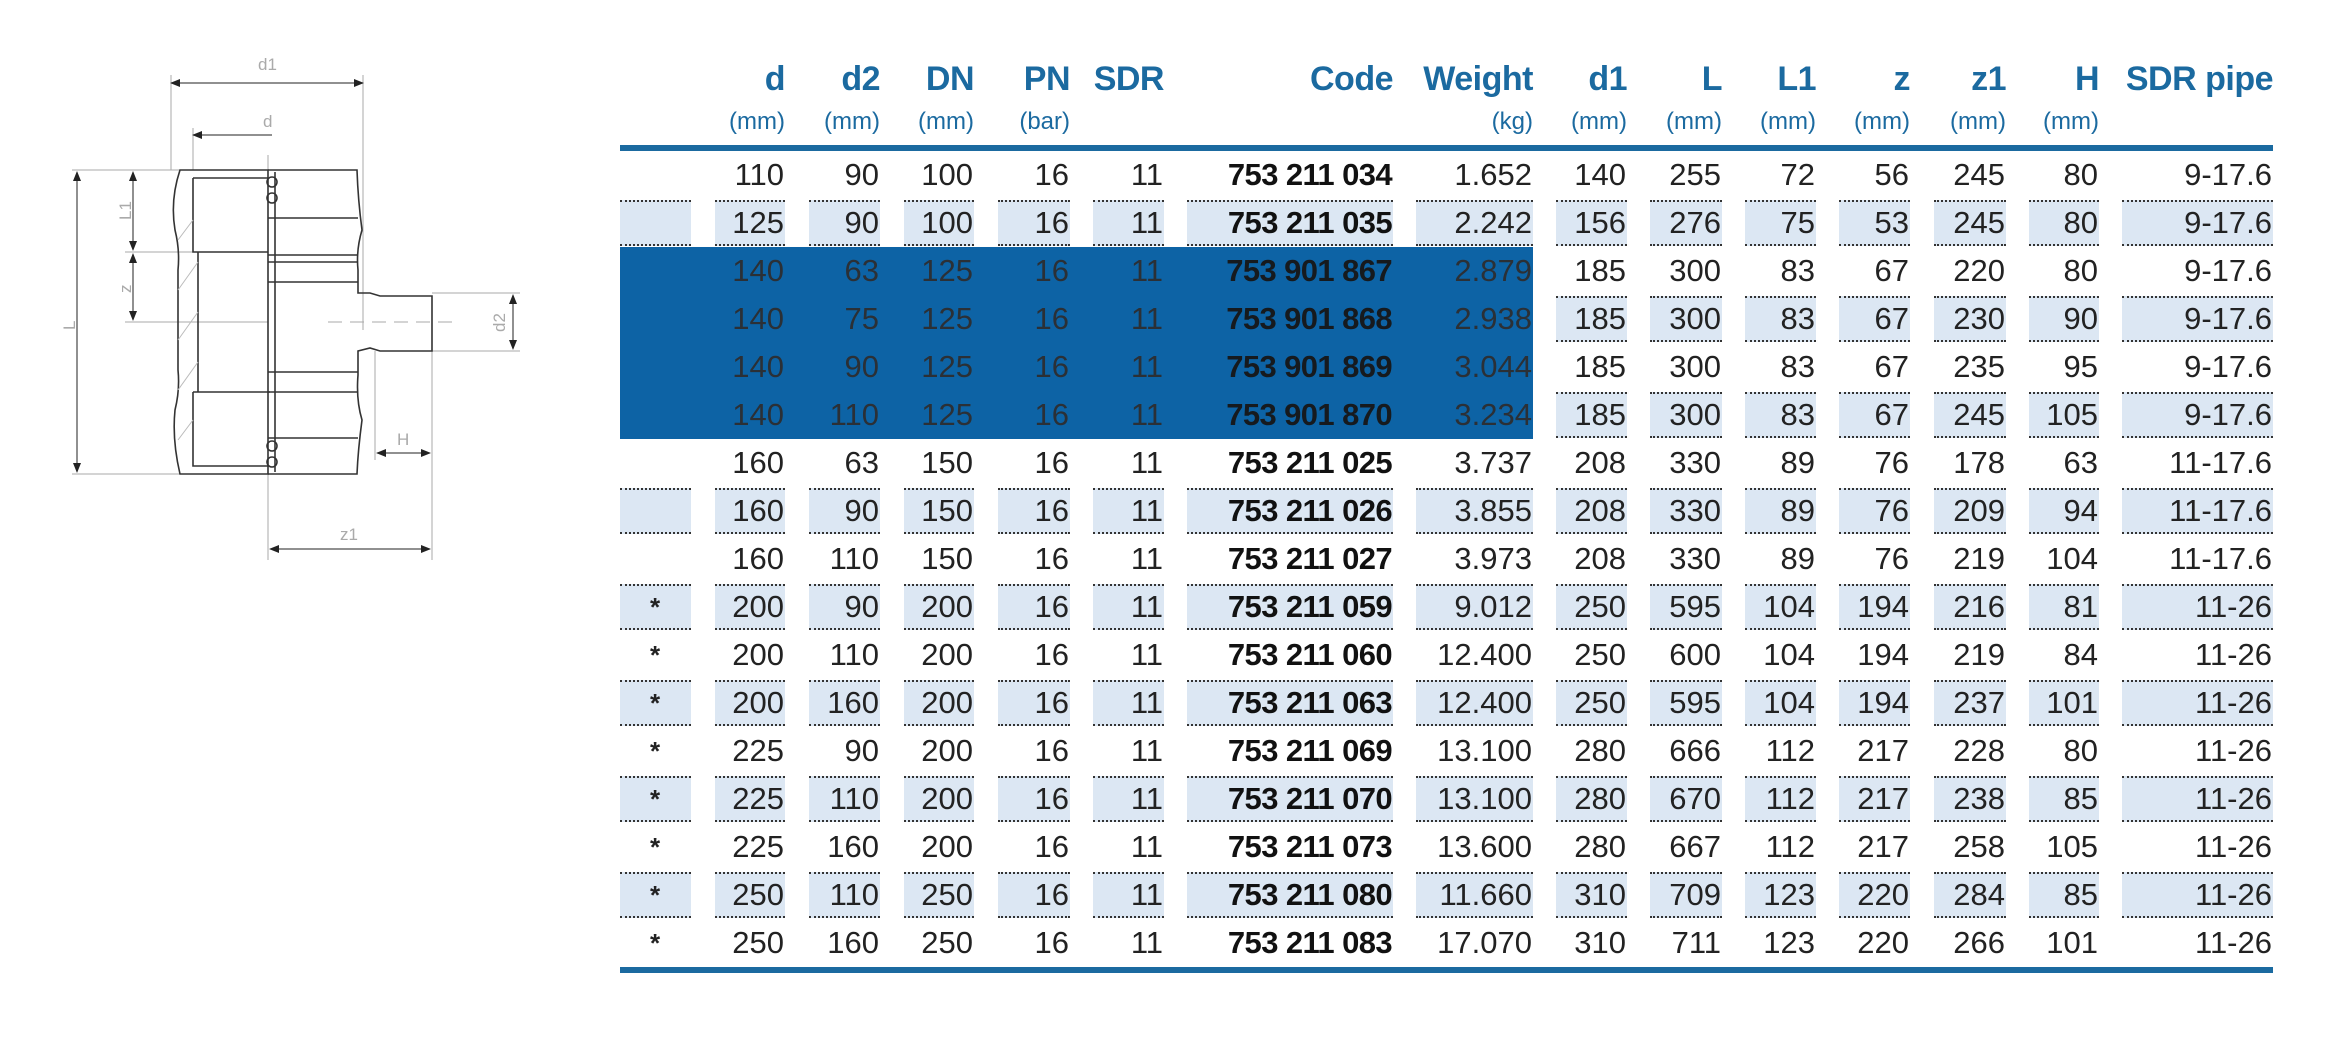 The width and height of the screenshot is (2348, 1057). What do you see at coordinates (1599, 121) in the screenshot?
I see `unit-d1: (mm)` at bounding box center [1599, 121].